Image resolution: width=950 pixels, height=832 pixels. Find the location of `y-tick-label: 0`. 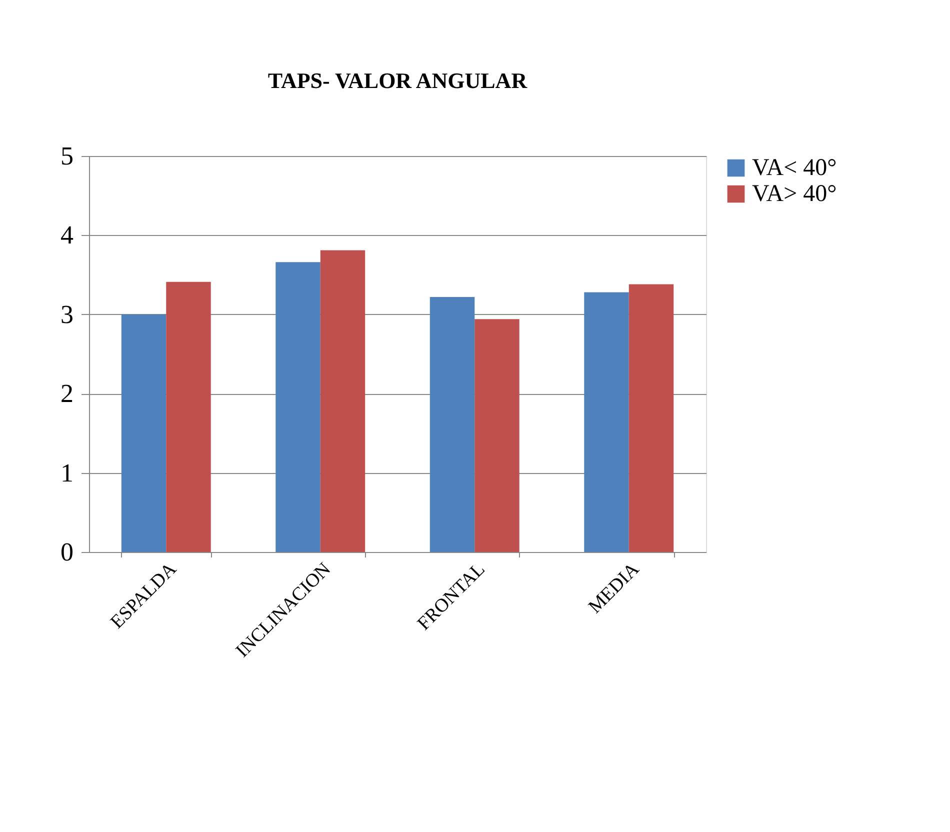

y-tick-label: 0 is located at coordinates (67, 552).